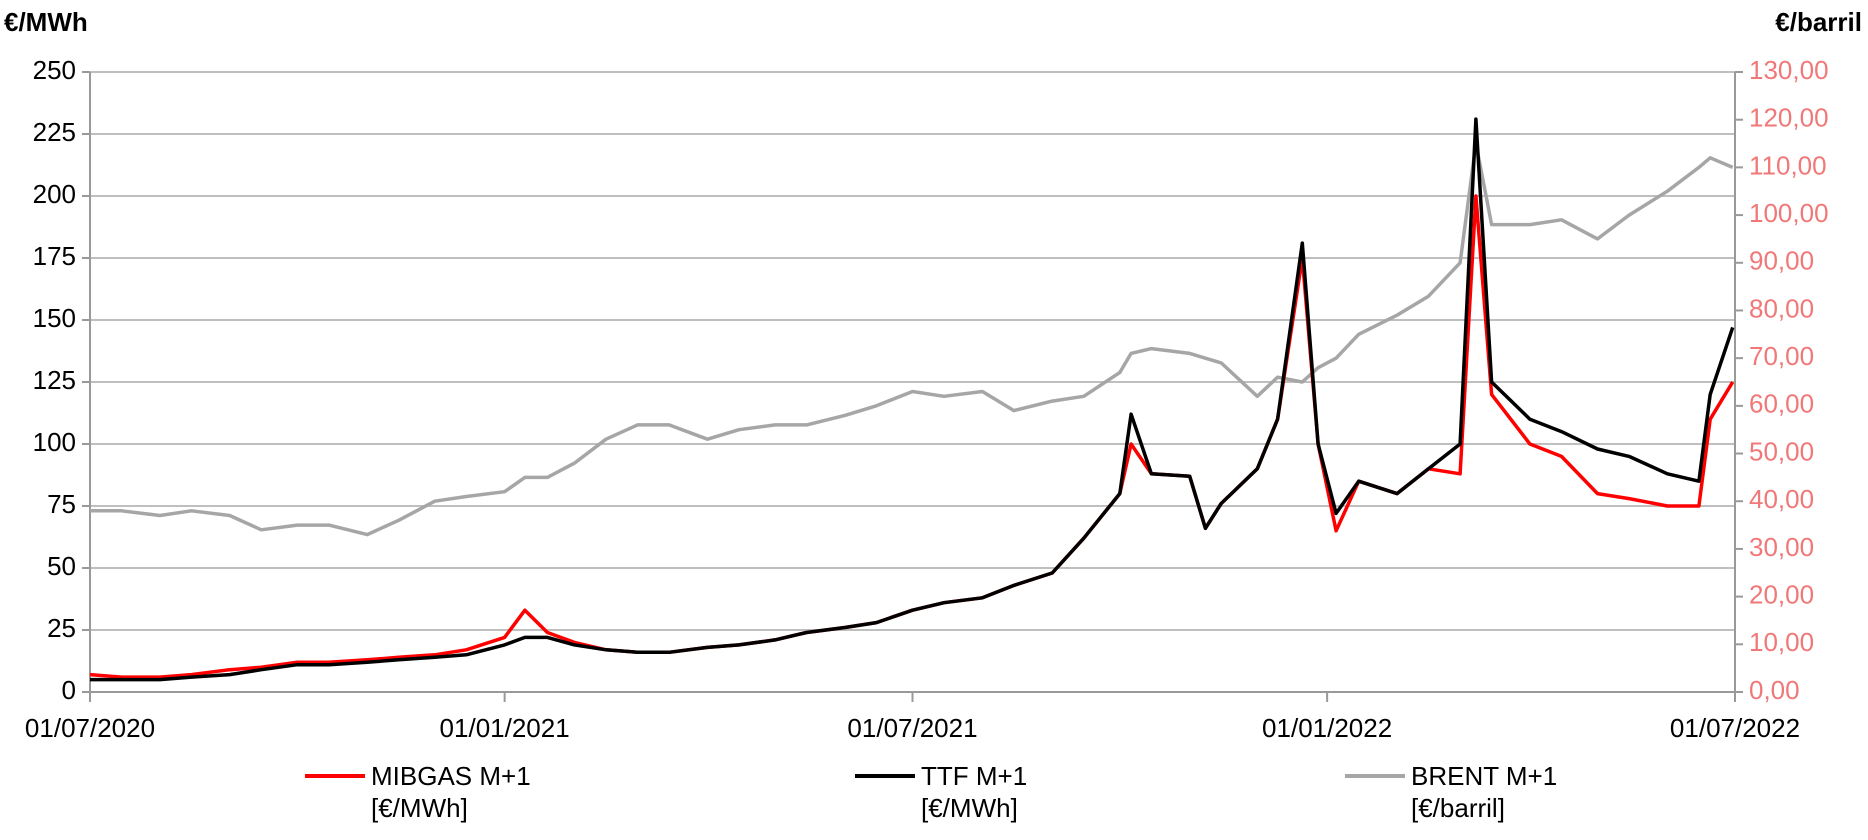 Image resolution: width=1868 pixels, height=840 pixels. I want to click on legend-item: TTF M+1 [€/MWh], so click(988, 792).